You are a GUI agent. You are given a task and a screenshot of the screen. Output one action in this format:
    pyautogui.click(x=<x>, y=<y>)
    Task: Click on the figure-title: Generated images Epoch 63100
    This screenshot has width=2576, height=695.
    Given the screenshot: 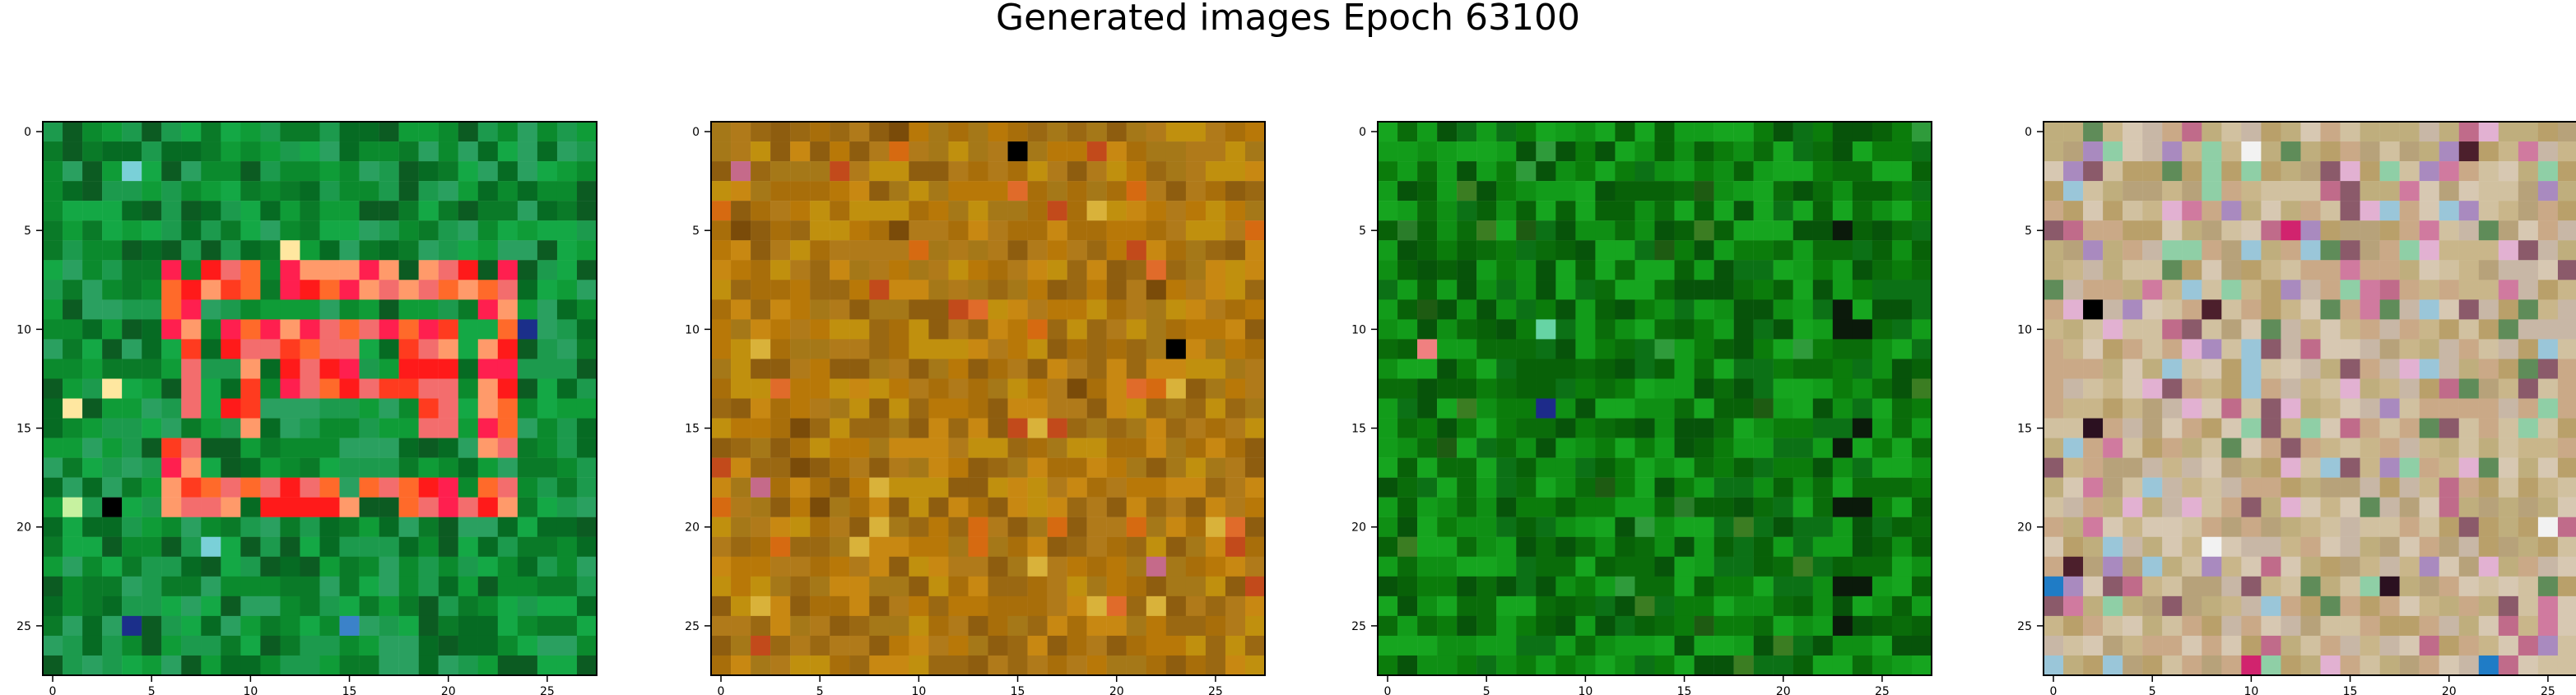 What is the action you would take?
    pyautogui.click(x=1288, y=19)
    